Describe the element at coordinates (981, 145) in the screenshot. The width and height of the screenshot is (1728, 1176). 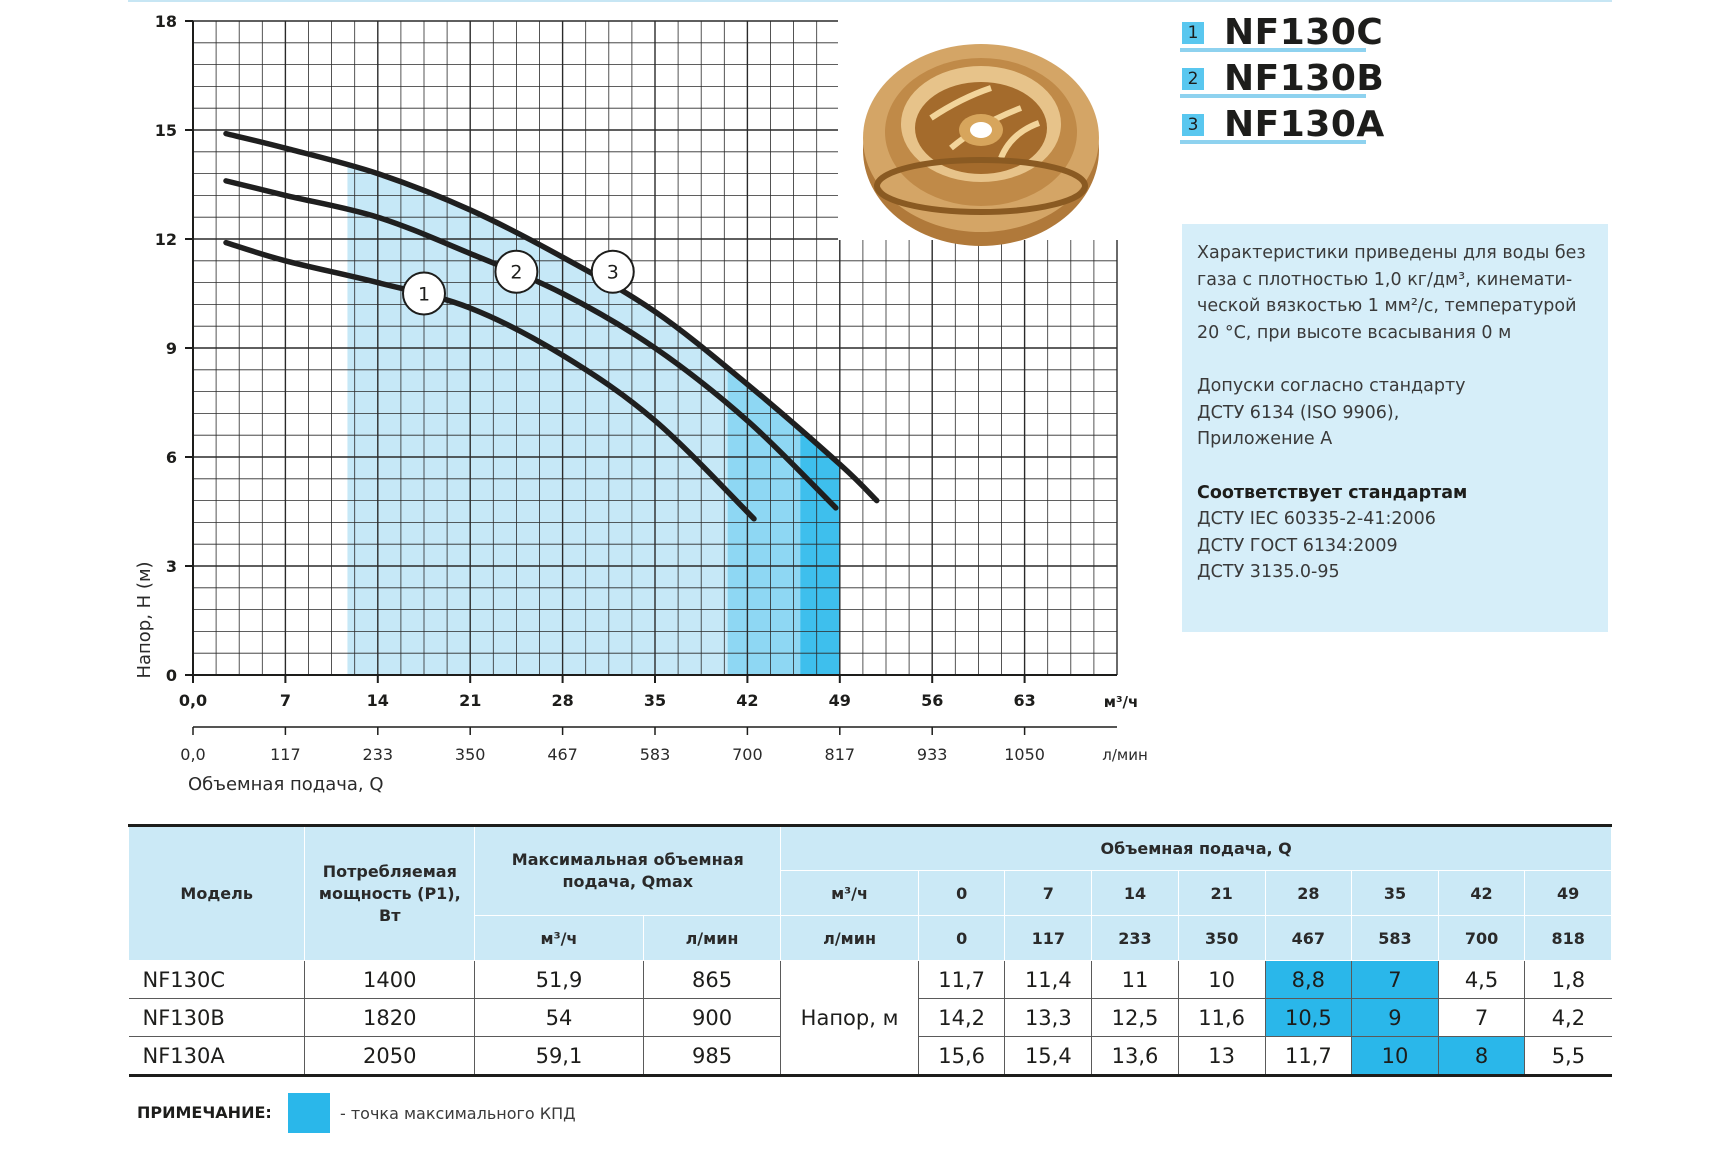
I see `impeller-image` at that location.